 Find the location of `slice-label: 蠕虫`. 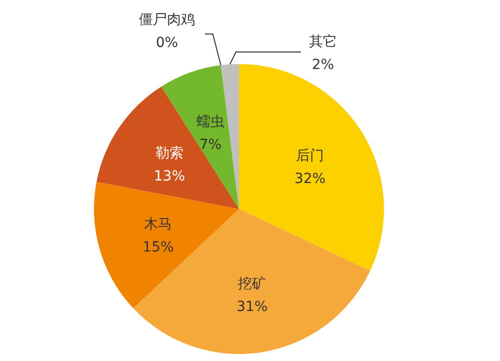

slice-label: 蠕虫 is located at coordinates (210, 122).